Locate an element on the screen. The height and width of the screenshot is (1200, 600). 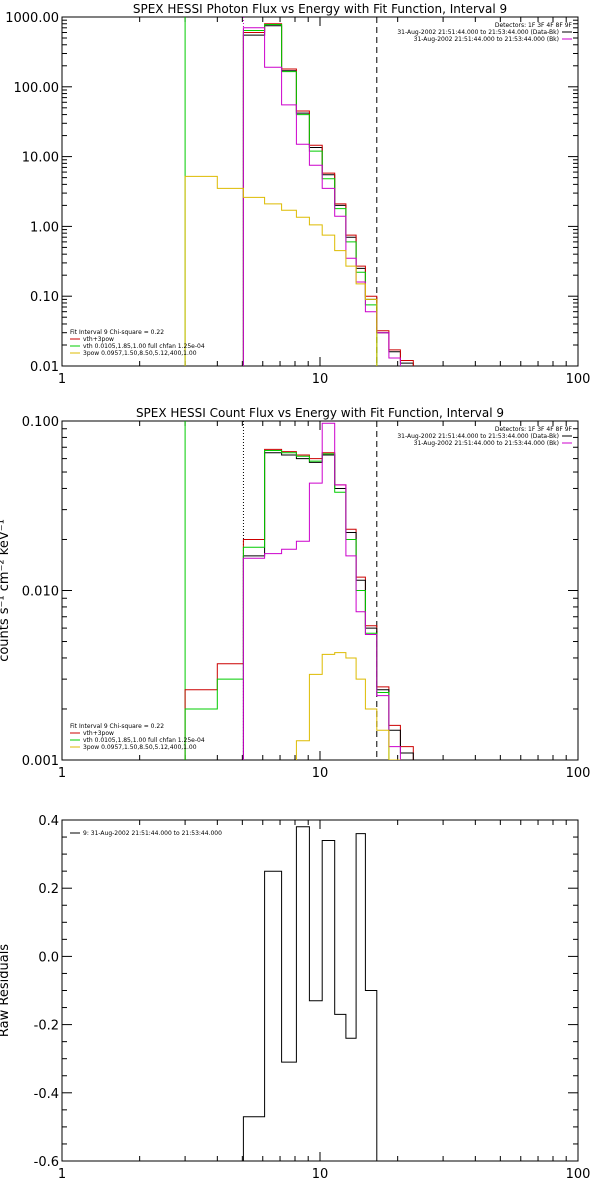
y-axis-label: Raw Residuals is located at coordinates (6, 990).